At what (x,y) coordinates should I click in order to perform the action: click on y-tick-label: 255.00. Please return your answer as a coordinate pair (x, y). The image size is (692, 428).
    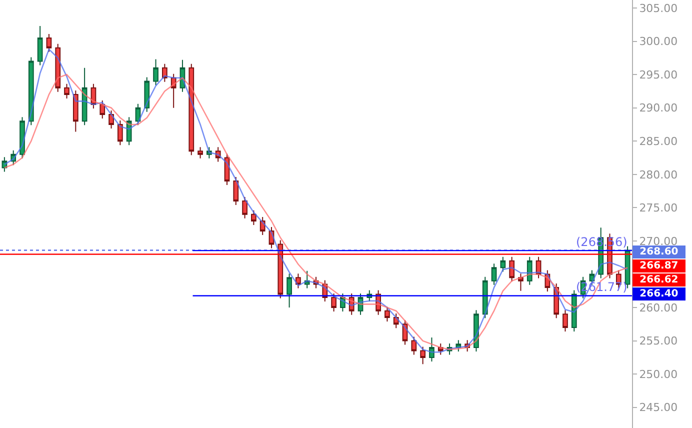
    Looking at the image, I should click on (658, 341).